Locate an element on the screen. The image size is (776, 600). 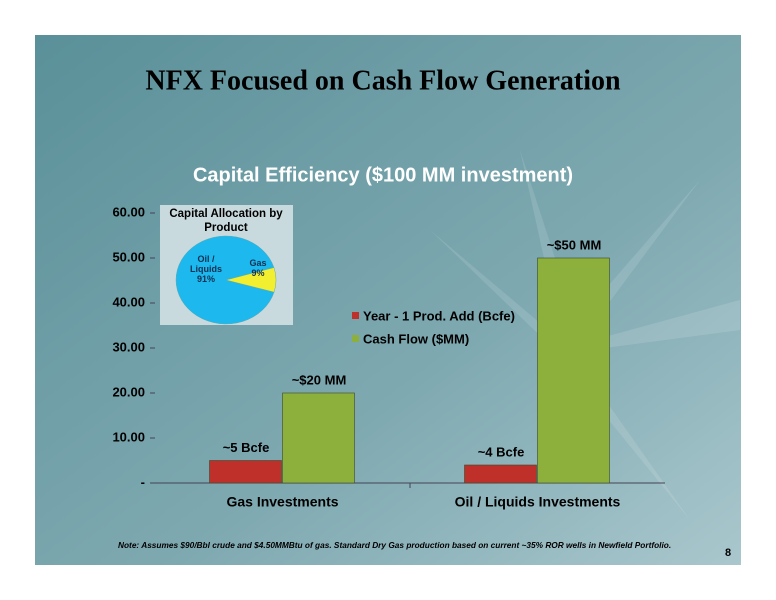
y-tick-label: 60.00 is located at coordinates (128, 211).